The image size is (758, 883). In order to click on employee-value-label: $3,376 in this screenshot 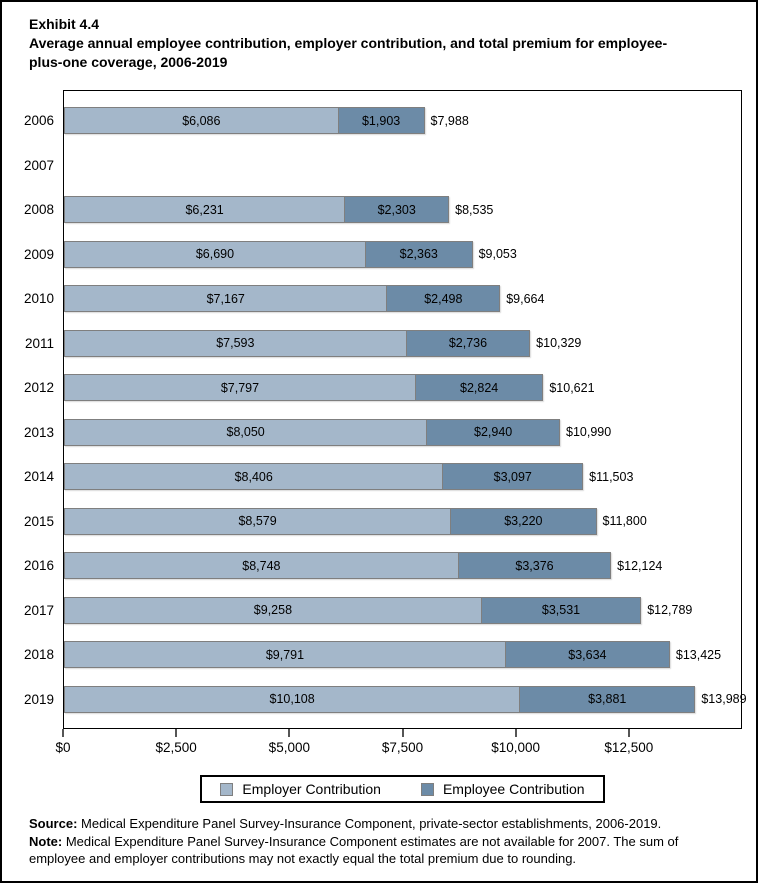, I will do `click(534, 565)`.